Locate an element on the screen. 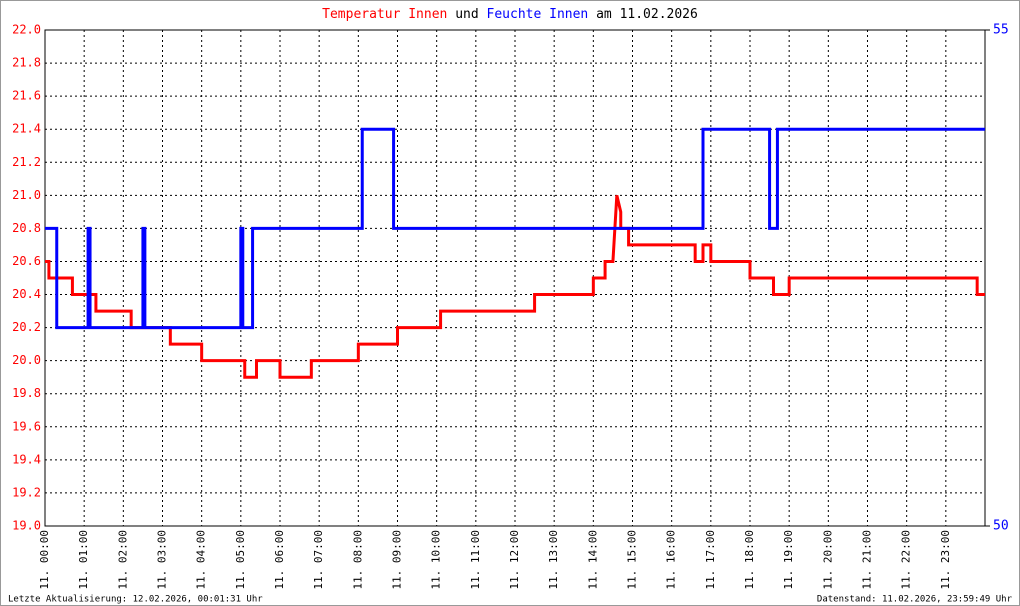  y2-tick-label: 50 is located at coordinates (1001, 526).